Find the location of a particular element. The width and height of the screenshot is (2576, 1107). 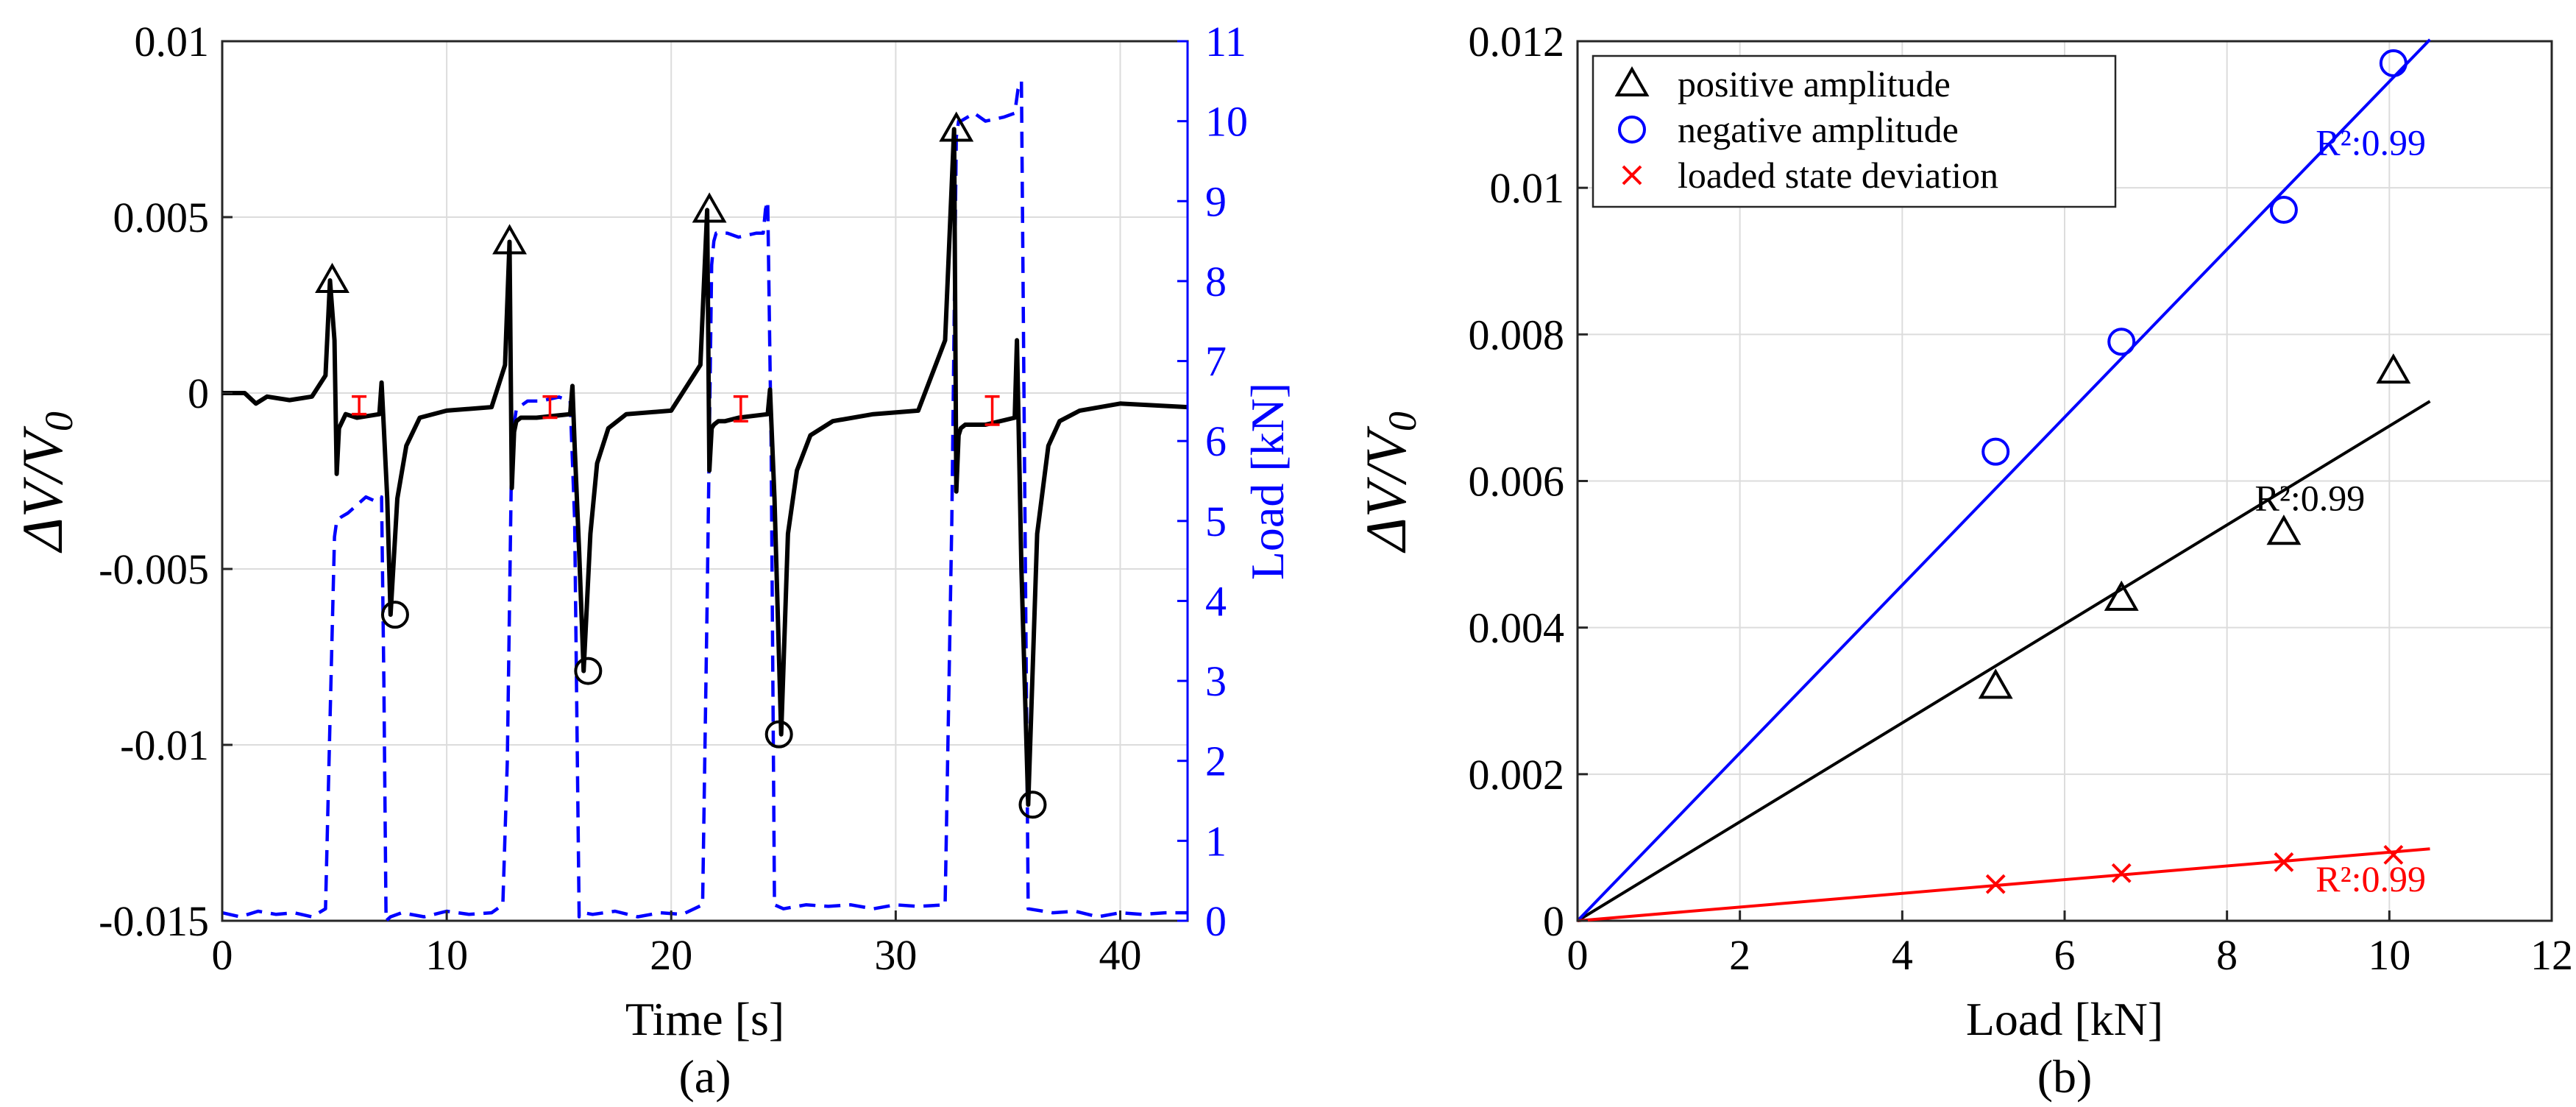

y2-tick-label: 2 is located at coordinates (1216, 761).